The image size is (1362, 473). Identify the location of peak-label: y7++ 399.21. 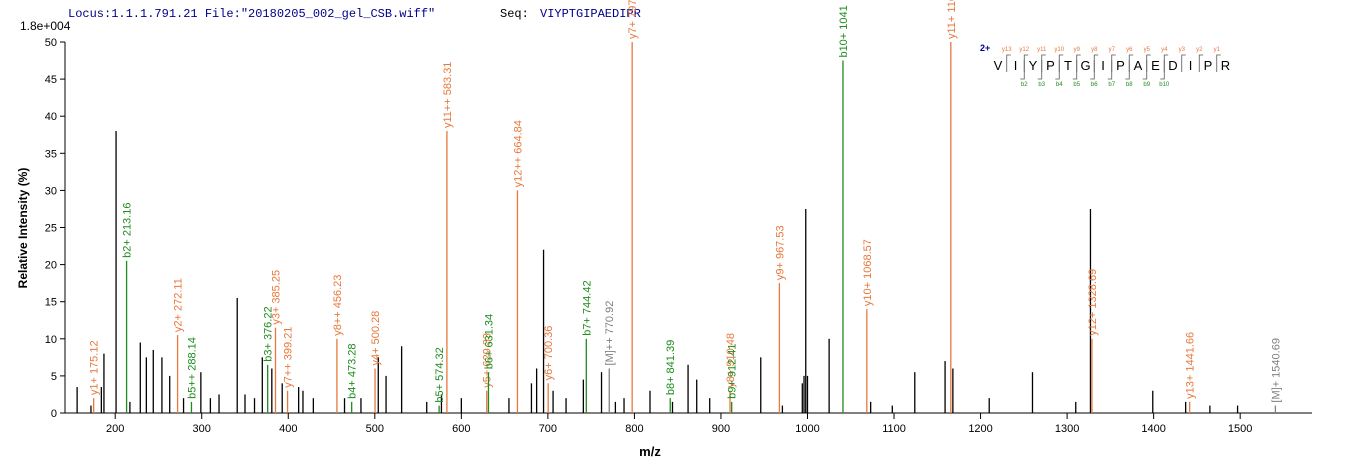
(289, 357).